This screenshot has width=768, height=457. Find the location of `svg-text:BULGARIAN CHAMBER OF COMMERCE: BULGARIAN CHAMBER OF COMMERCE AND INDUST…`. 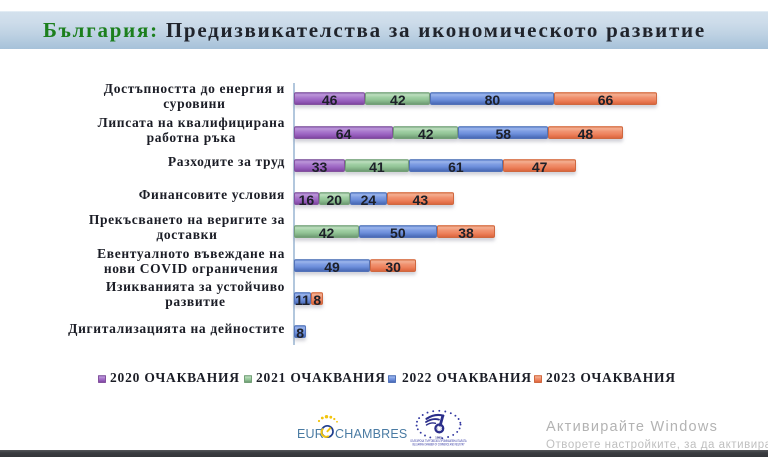

svg-text:BULGARIAN CHAMBER OF COMMERCE: BULGARIAN CHAMBER OF COMMERCE AND INDUST… is located at coordinates (439, 445).